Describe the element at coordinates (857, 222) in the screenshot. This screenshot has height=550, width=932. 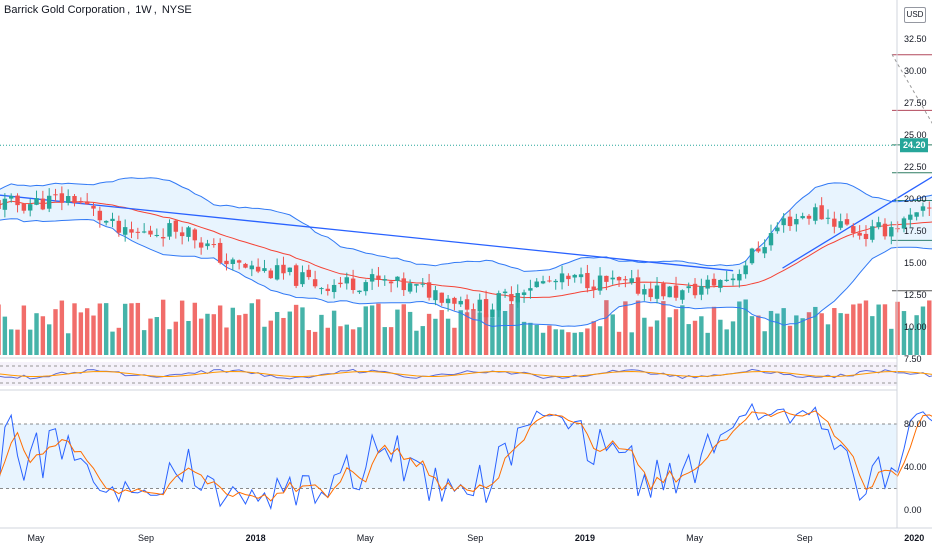
I see `trend-line` at that location.